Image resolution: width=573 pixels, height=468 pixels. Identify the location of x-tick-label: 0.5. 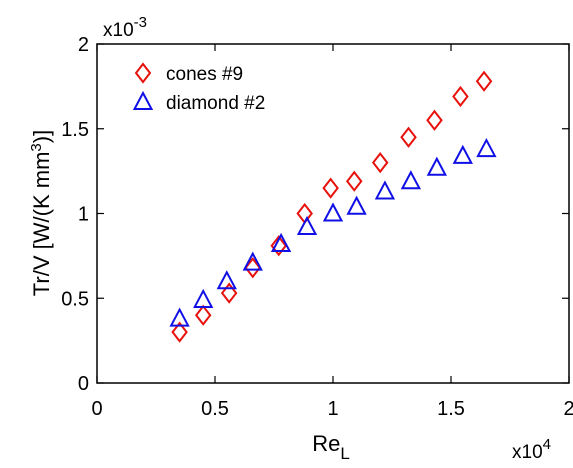
(215, 409).